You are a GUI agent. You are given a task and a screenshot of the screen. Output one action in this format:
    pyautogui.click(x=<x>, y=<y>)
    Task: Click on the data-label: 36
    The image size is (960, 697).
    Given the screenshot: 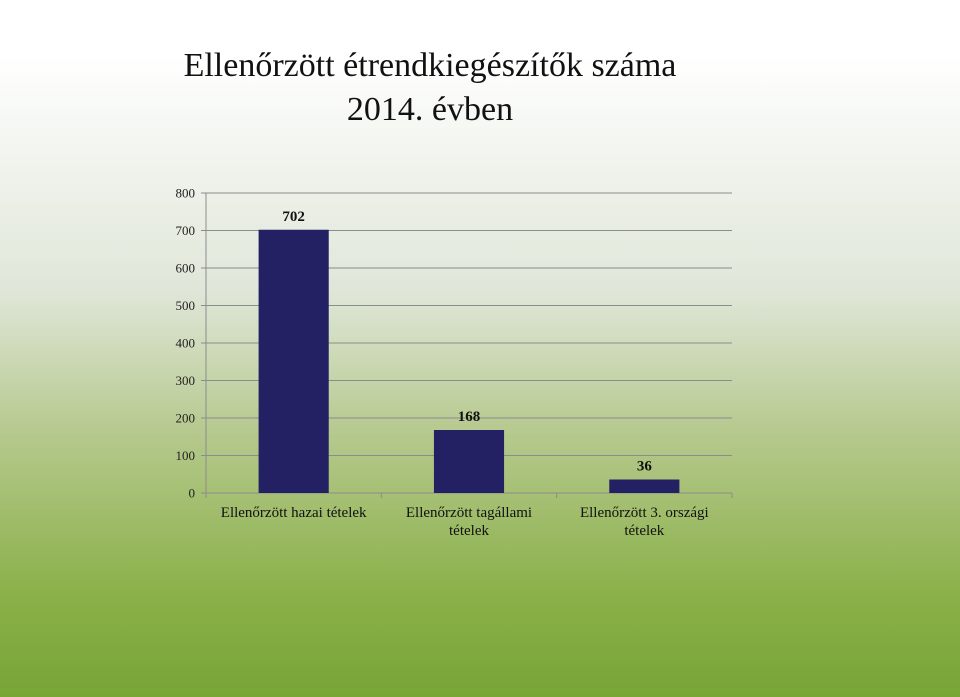 What is the action you would take?
    pyautogui.click(x=645, y=467)
    